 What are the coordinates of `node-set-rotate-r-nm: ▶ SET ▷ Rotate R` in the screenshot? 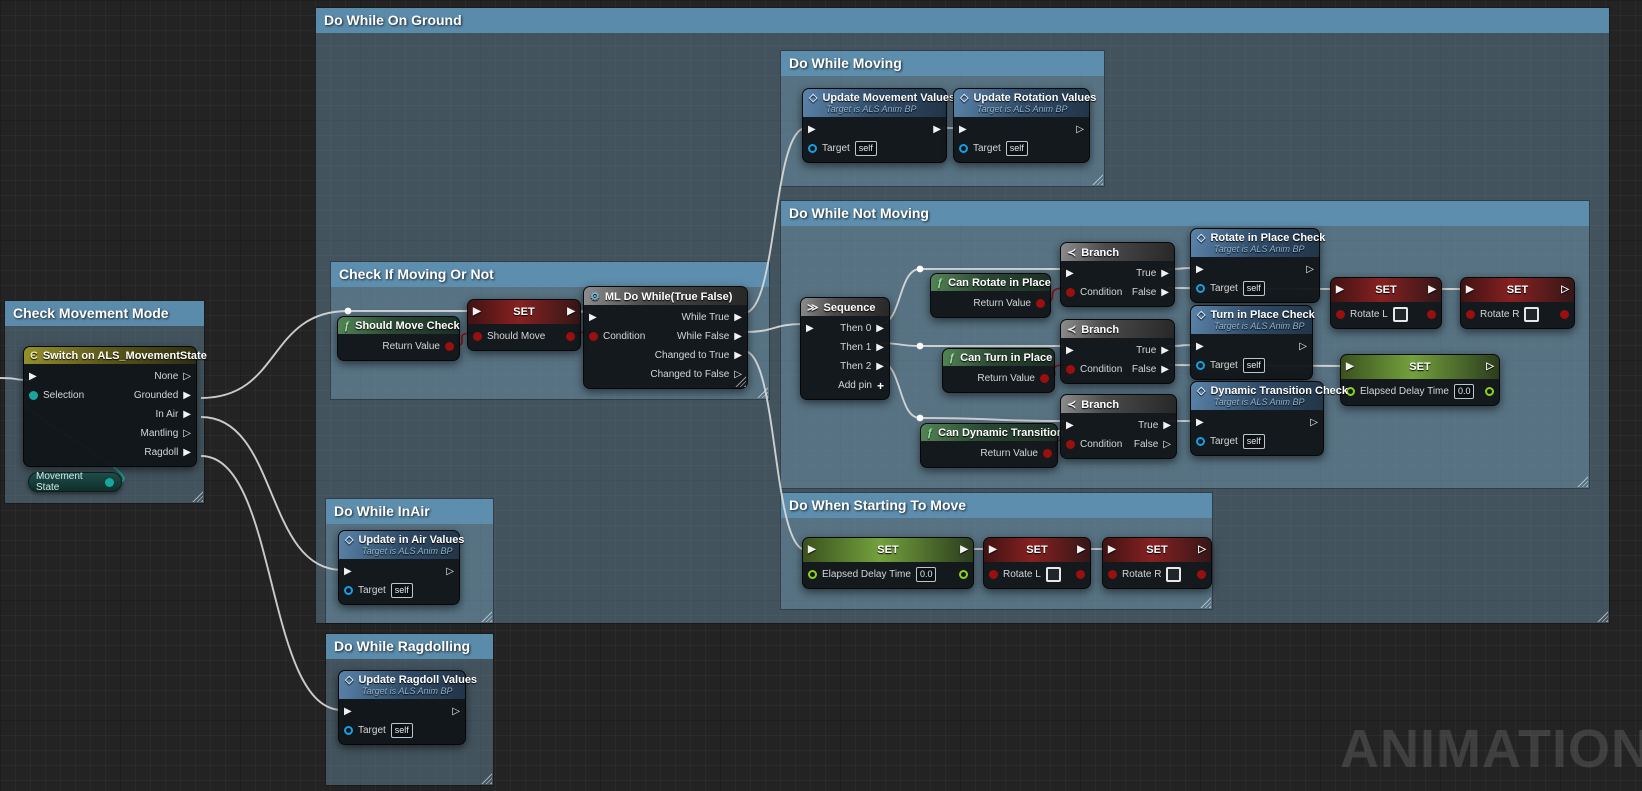 It's located at (1517, 303).